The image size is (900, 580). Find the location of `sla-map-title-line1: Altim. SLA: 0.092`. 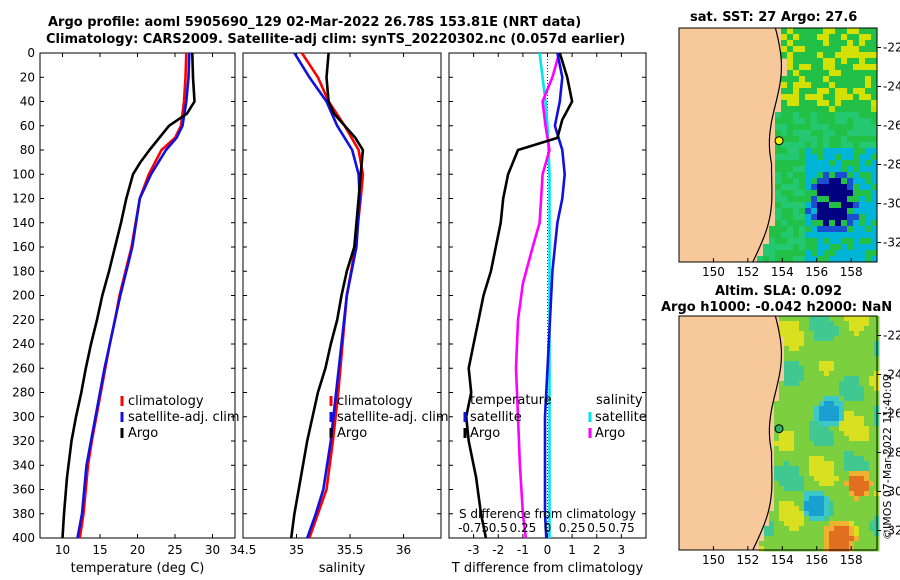

sla-map-title-line1: Altim. SLA: 0.092 is located at coordinates (778, 291).